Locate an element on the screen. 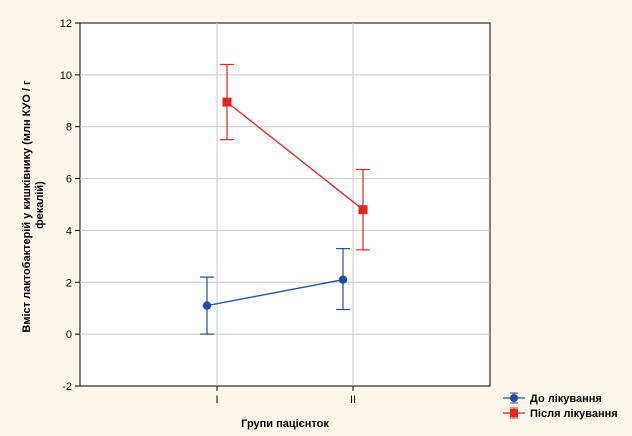  y-tick-label: 6 is located at coordinates (69, 180).